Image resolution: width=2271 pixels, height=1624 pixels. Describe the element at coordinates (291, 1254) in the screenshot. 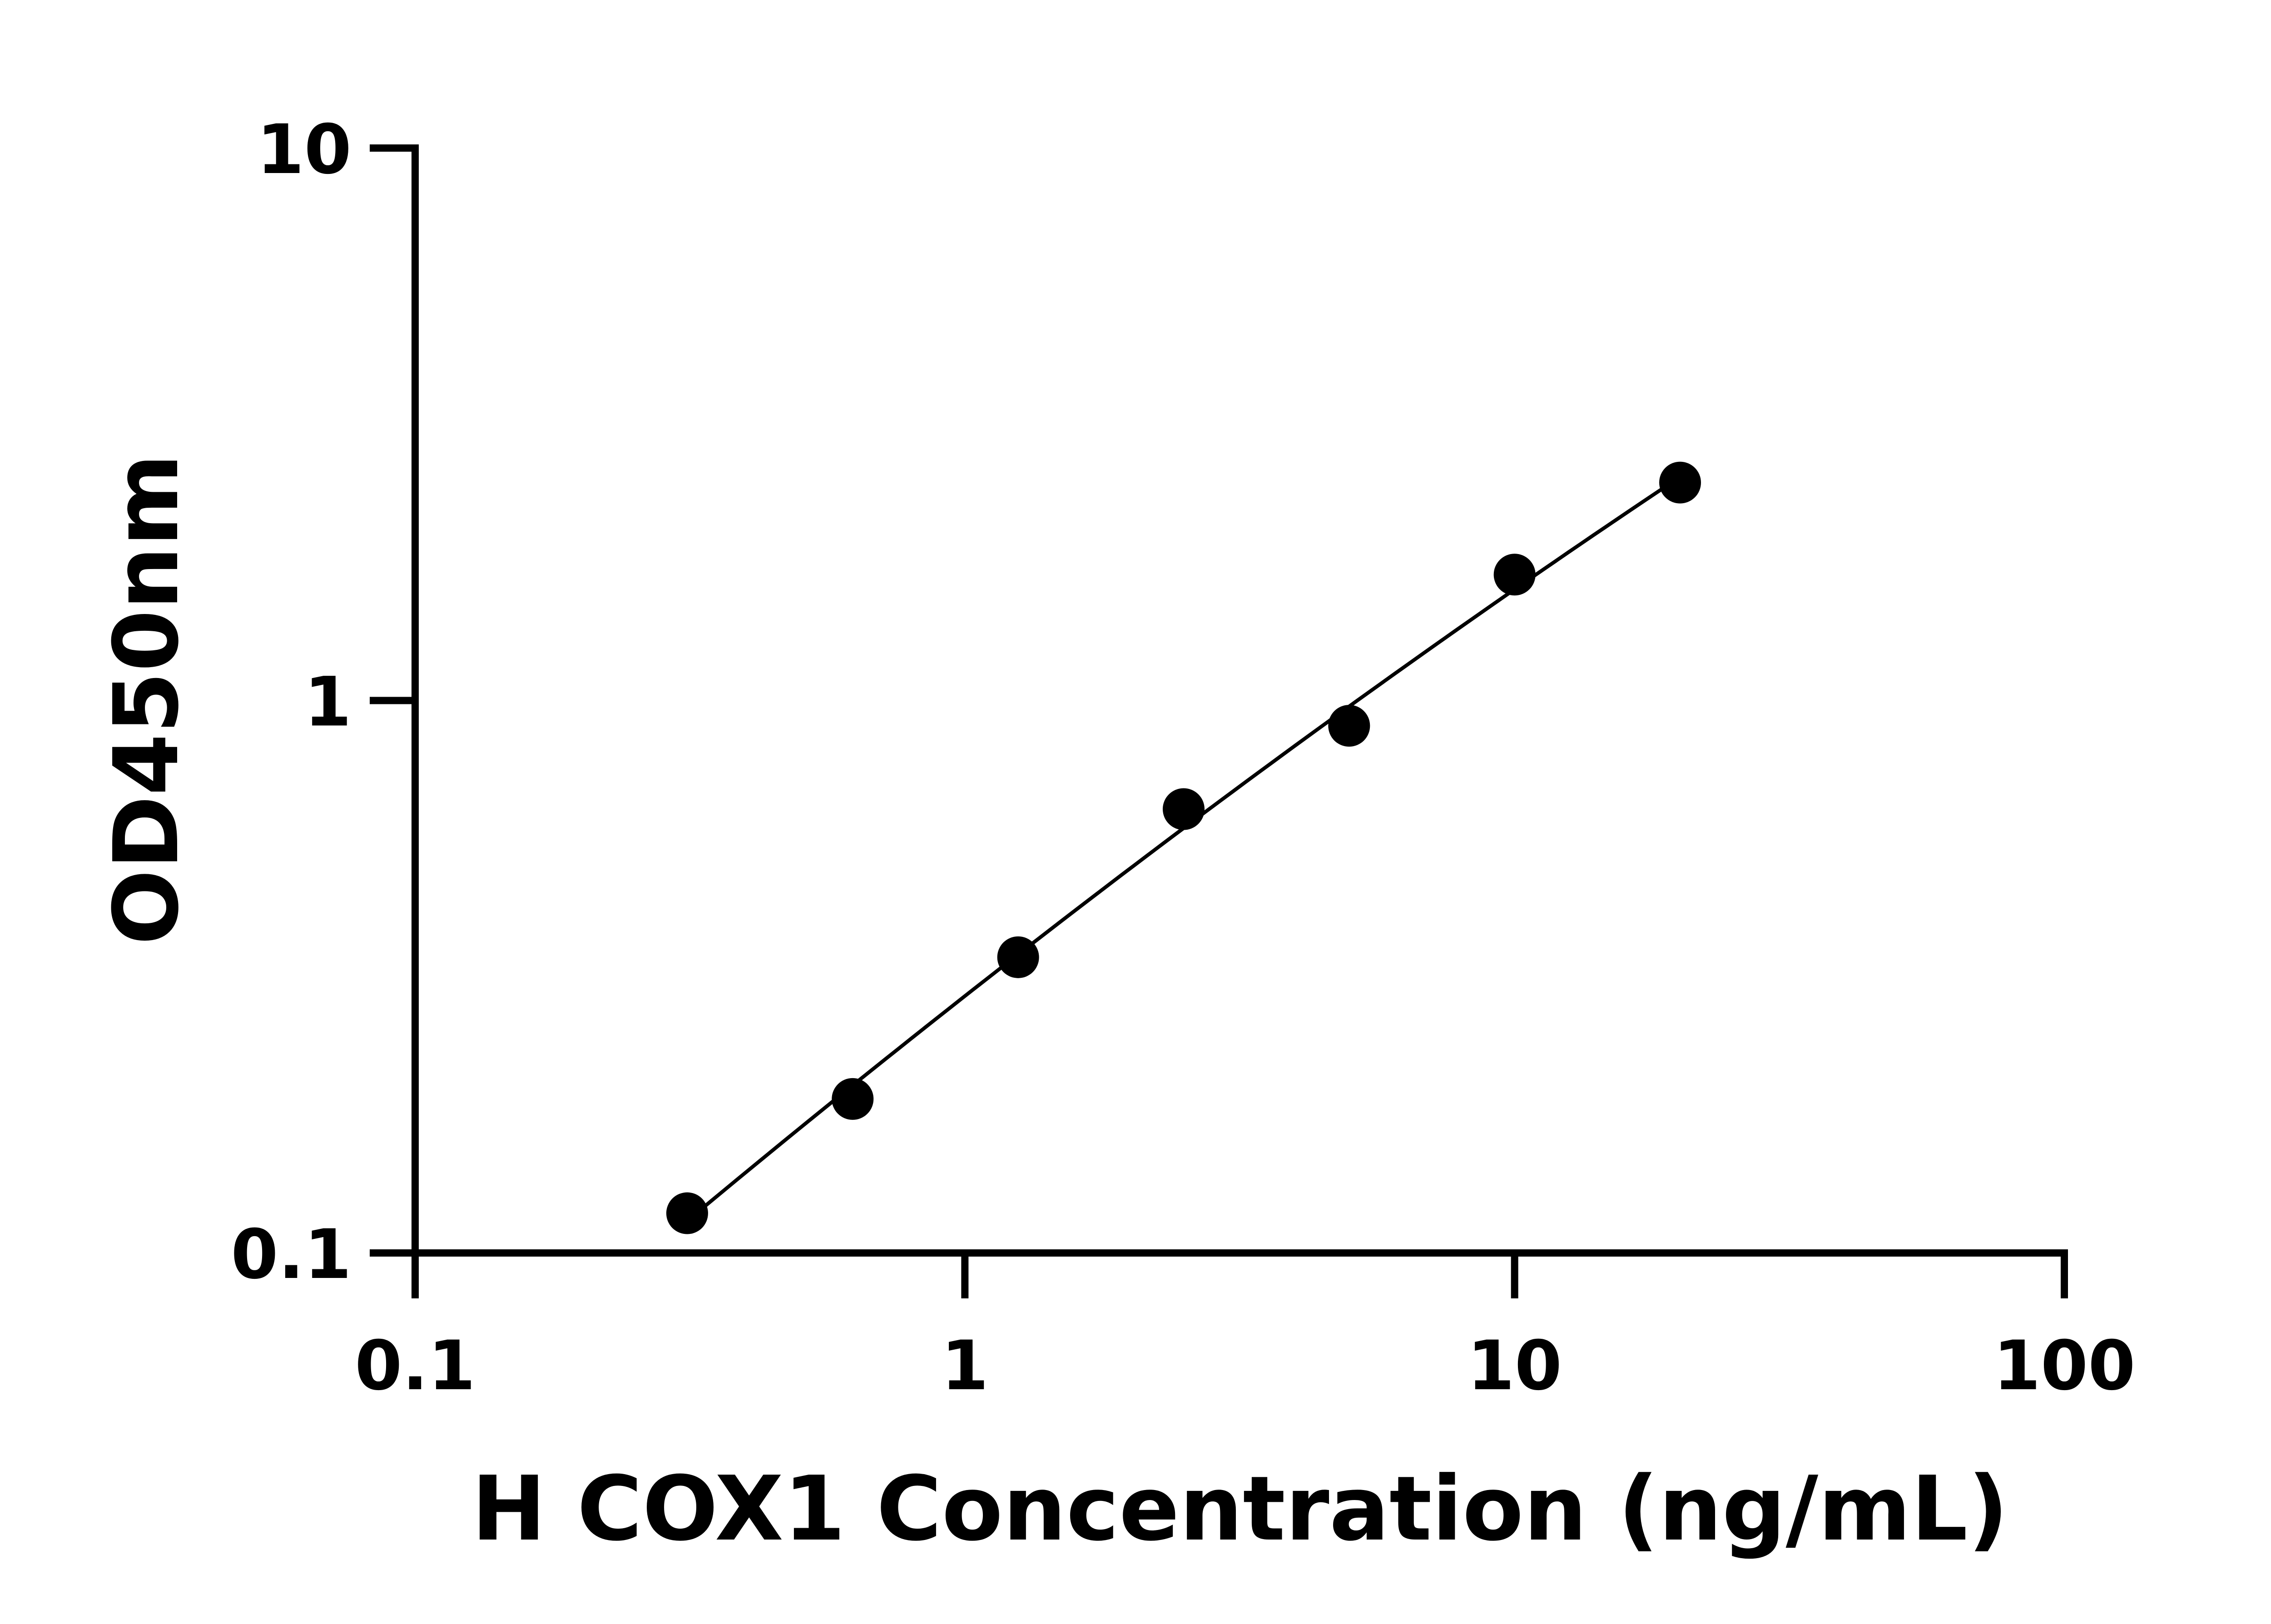

I see `y-tick-label: 0.1` at that location.